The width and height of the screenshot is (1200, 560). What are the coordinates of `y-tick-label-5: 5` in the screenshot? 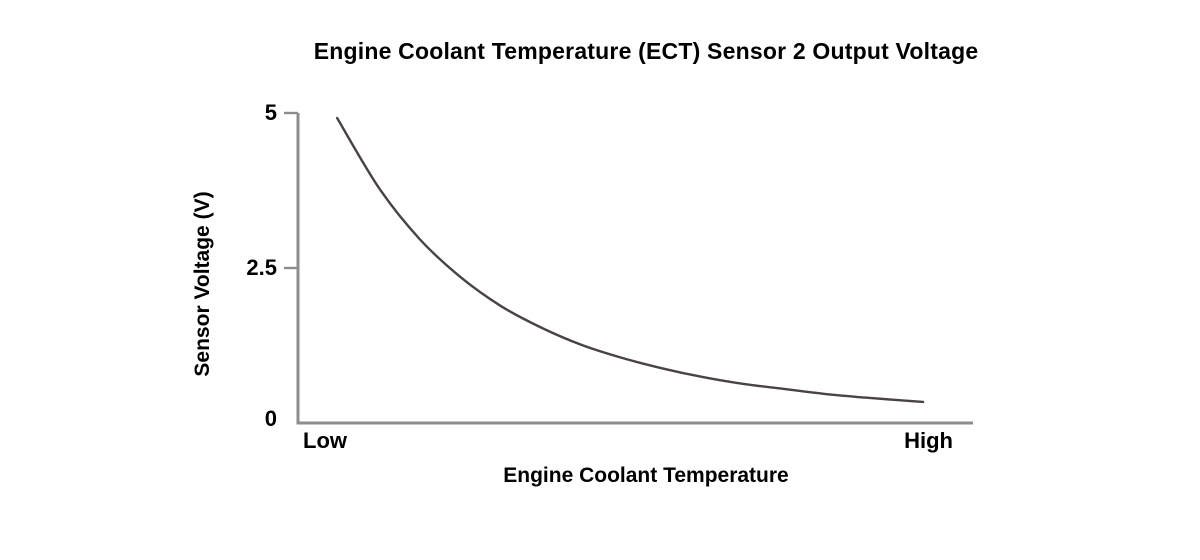 It's located at (270, 112).